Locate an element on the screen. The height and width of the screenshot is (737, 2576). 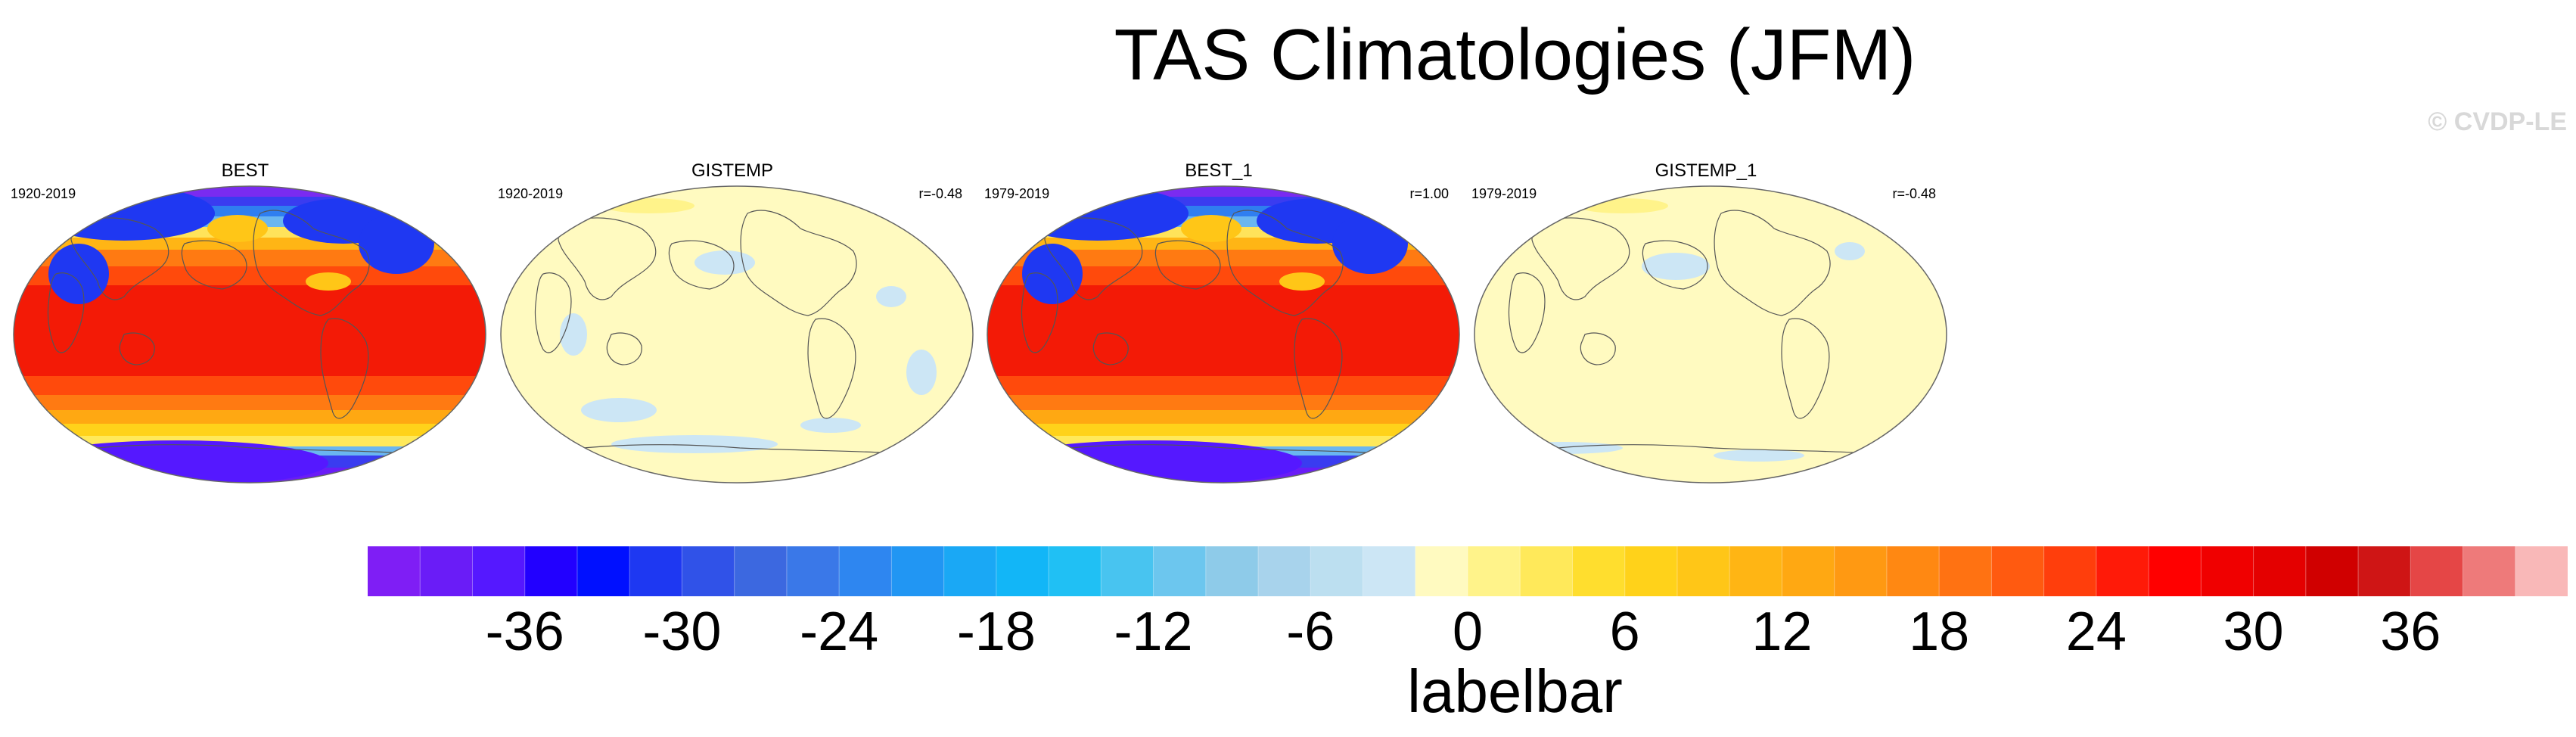
labelbar-tick-label: -36 is located at coordinates (524, 632).